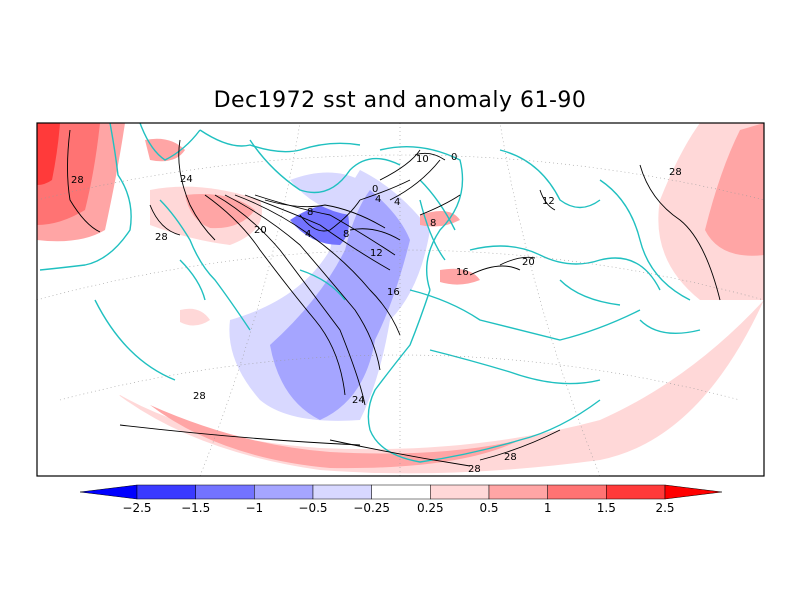  What do you see at coordinates (136, 508) in the screenshot?
I see `colorbar-tick-label: −2.5` at bounding box center [136, 508].